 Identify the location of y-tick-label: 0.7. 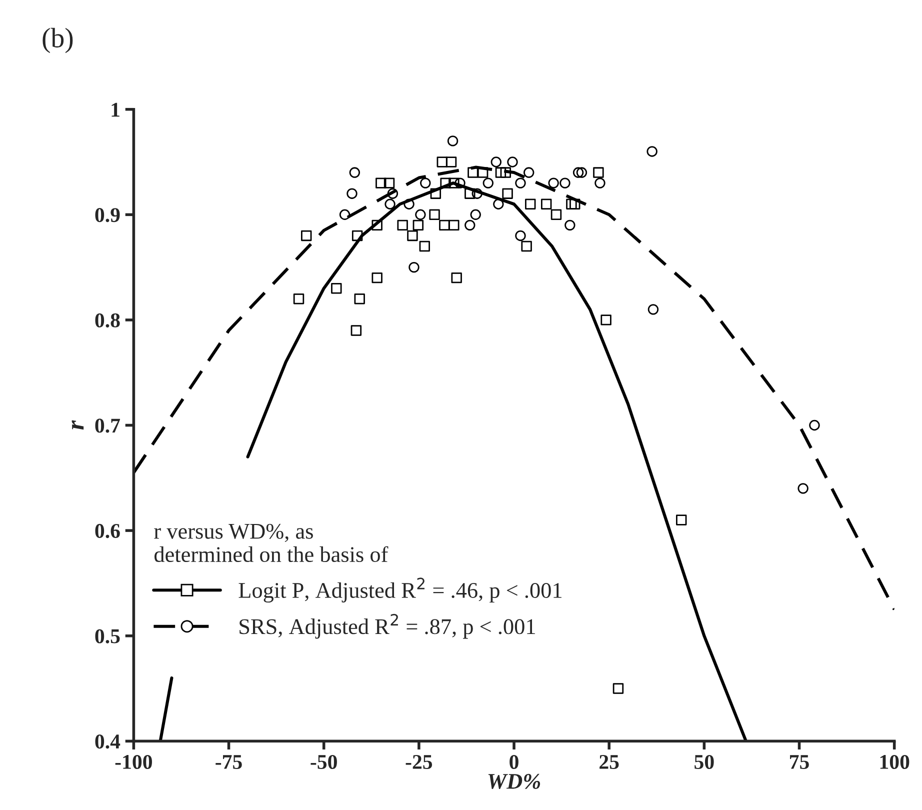
(107, 425).